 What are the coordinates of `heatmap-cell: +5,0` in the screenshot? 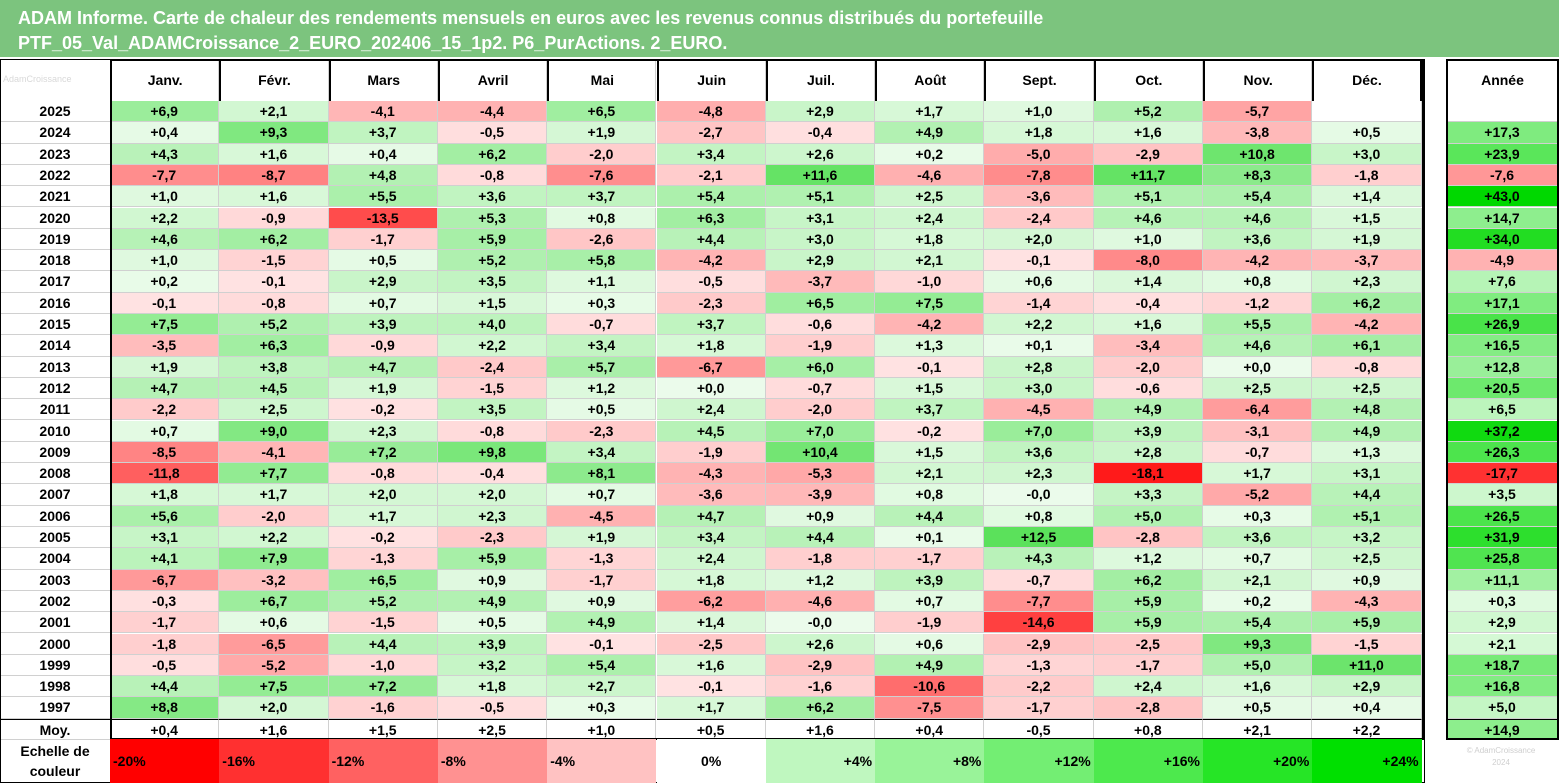 It's located at (1502, 708).